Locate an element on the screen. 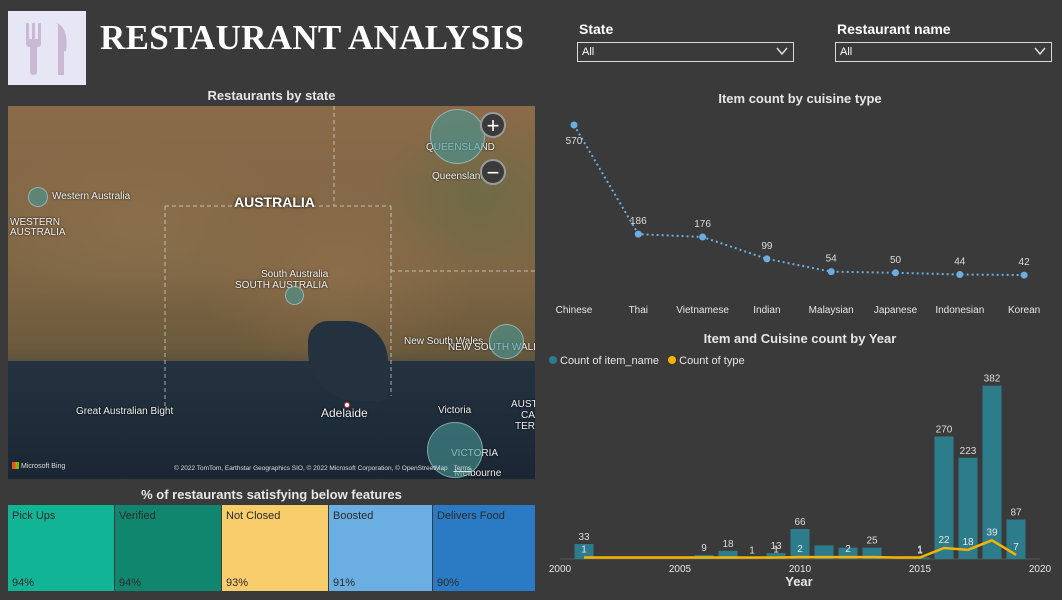  year-chart-legend: Count of item_name Count of type is located at coordinates (647, 361).